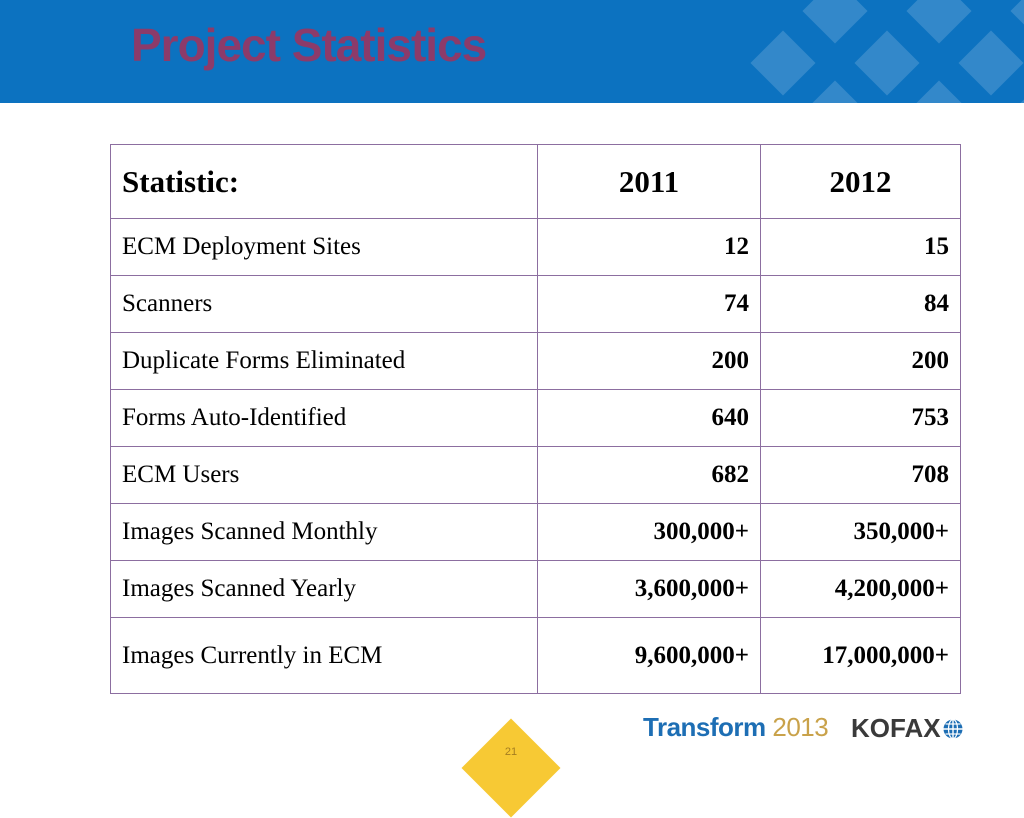  I want to click on transform-word: Transform, so click(704, 727).